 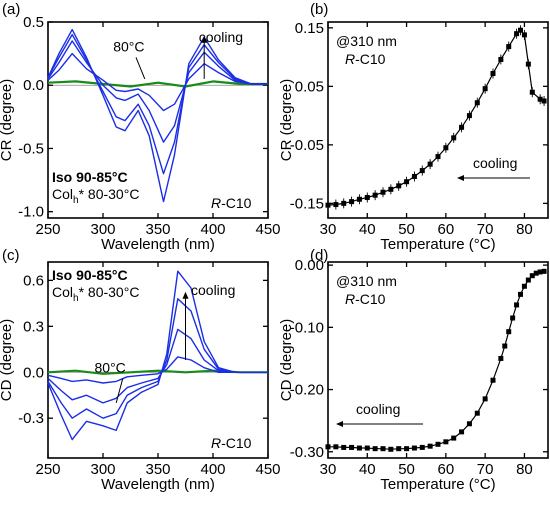 What do you see at coordinates (319, 9) in the screenshot?
I see `panel-label: (b)` at bounding box center [319, 9].